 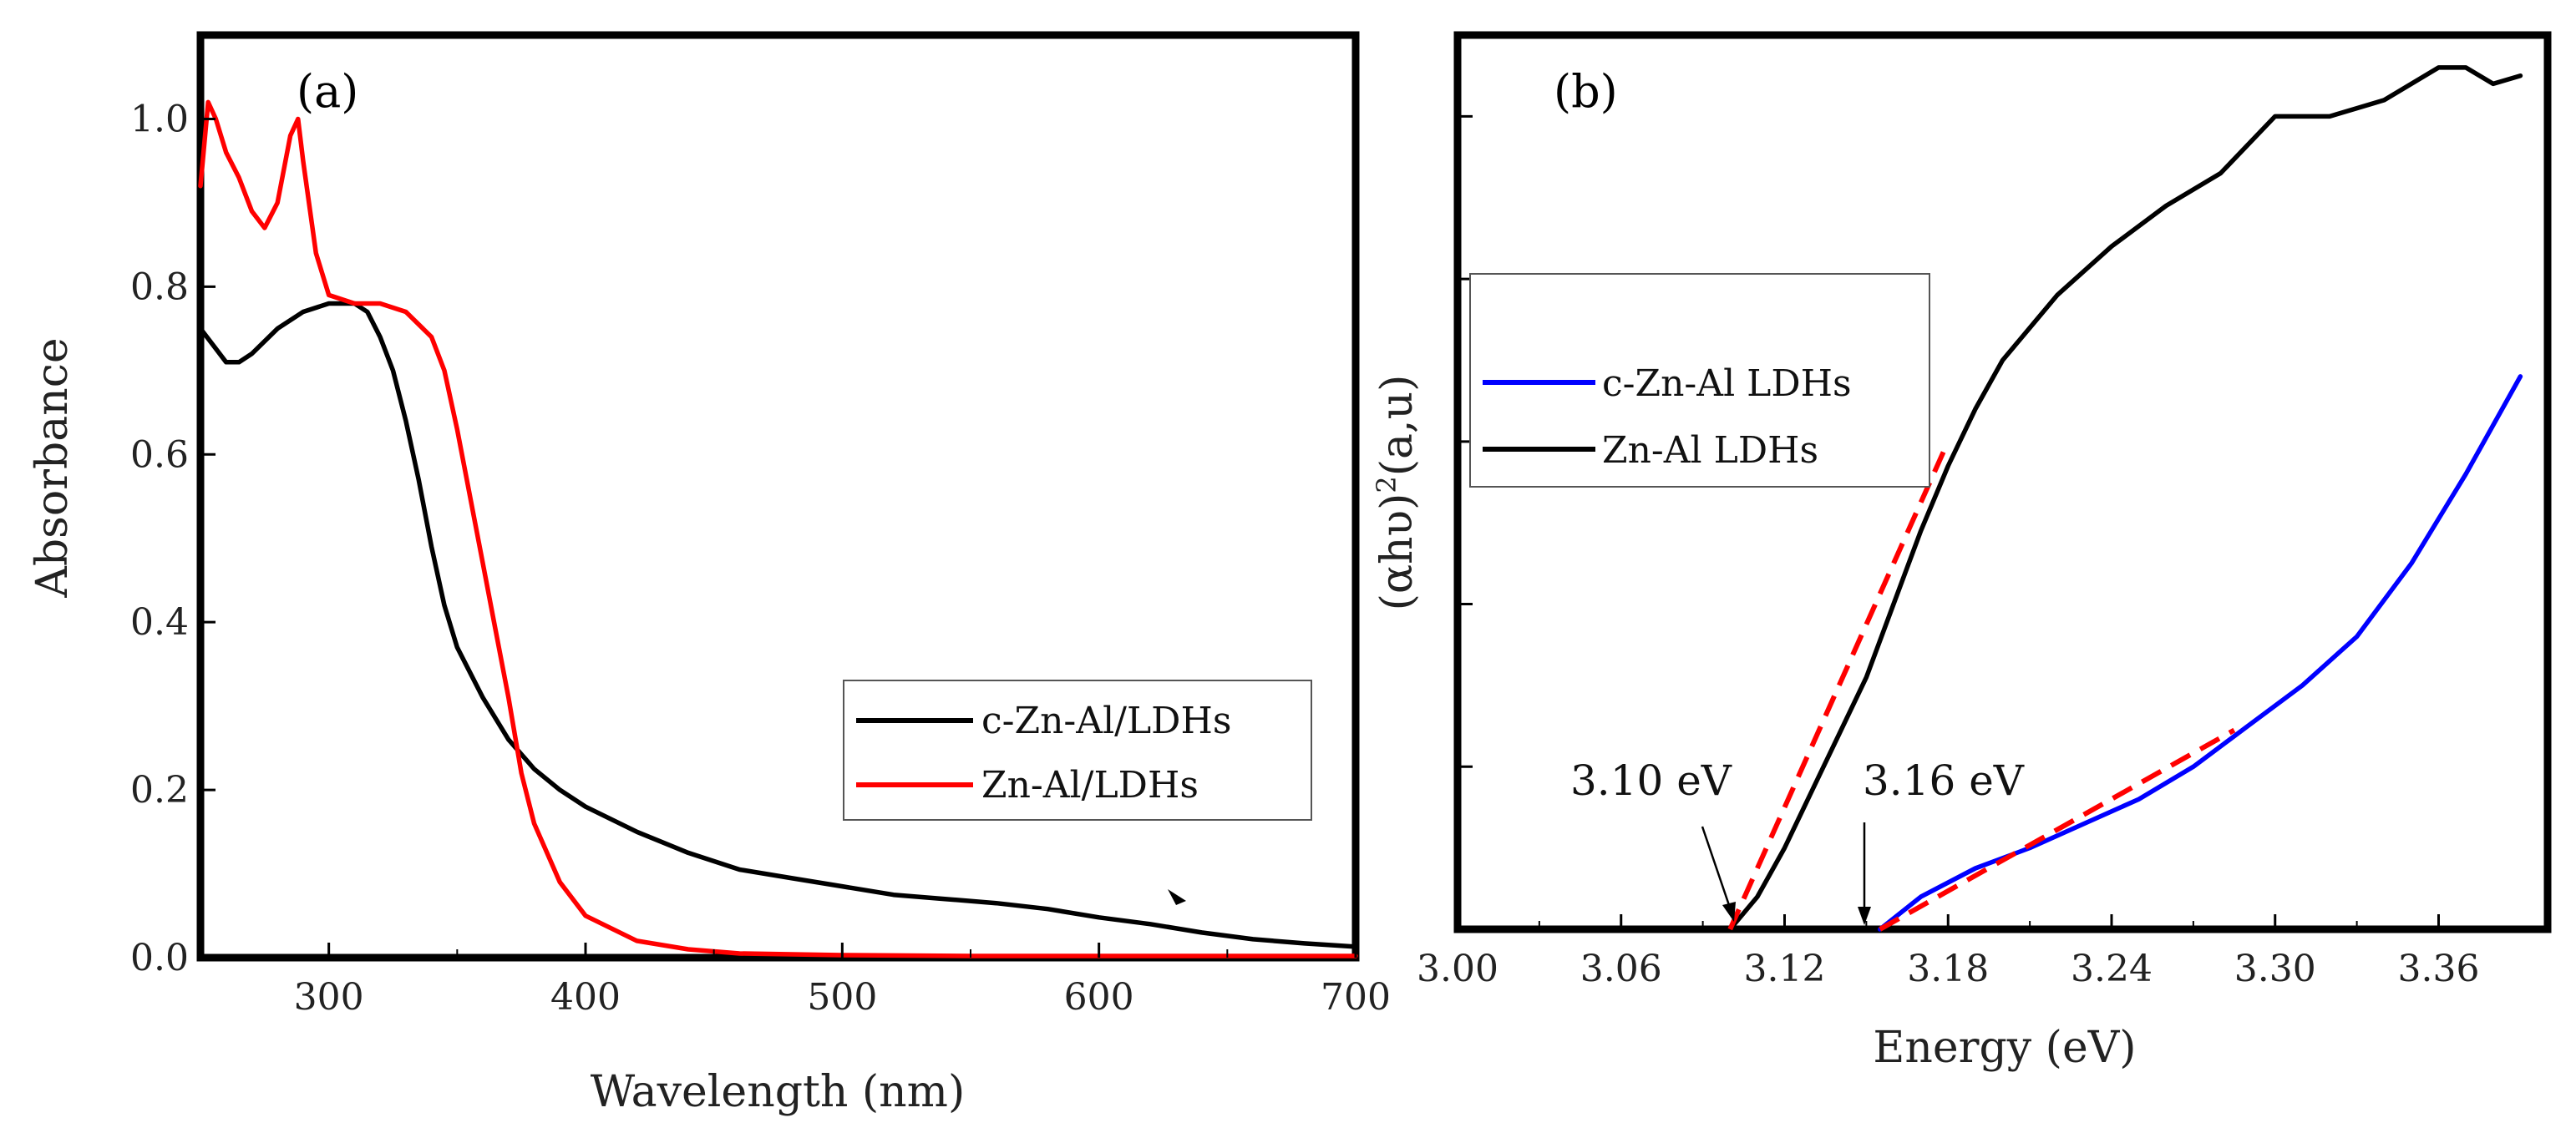 What do you see at coordinates (2004, 1048) in the screenshot?
I see `panel-b-x-axis-title: Energy (eV)` at bounding box center [2004, 1048].